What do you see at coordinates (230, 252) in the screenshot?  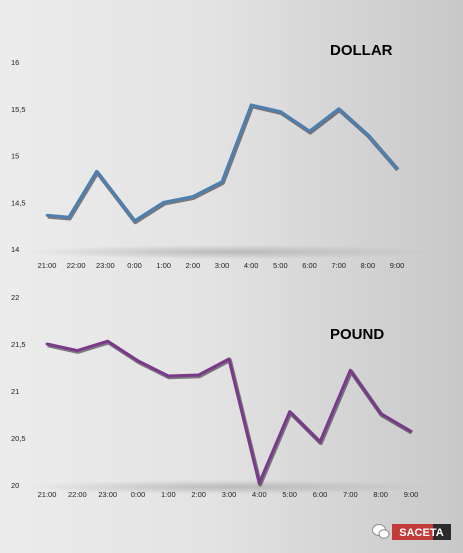 I see `dollar-chart-shadow` at bounding box center [230, 252].